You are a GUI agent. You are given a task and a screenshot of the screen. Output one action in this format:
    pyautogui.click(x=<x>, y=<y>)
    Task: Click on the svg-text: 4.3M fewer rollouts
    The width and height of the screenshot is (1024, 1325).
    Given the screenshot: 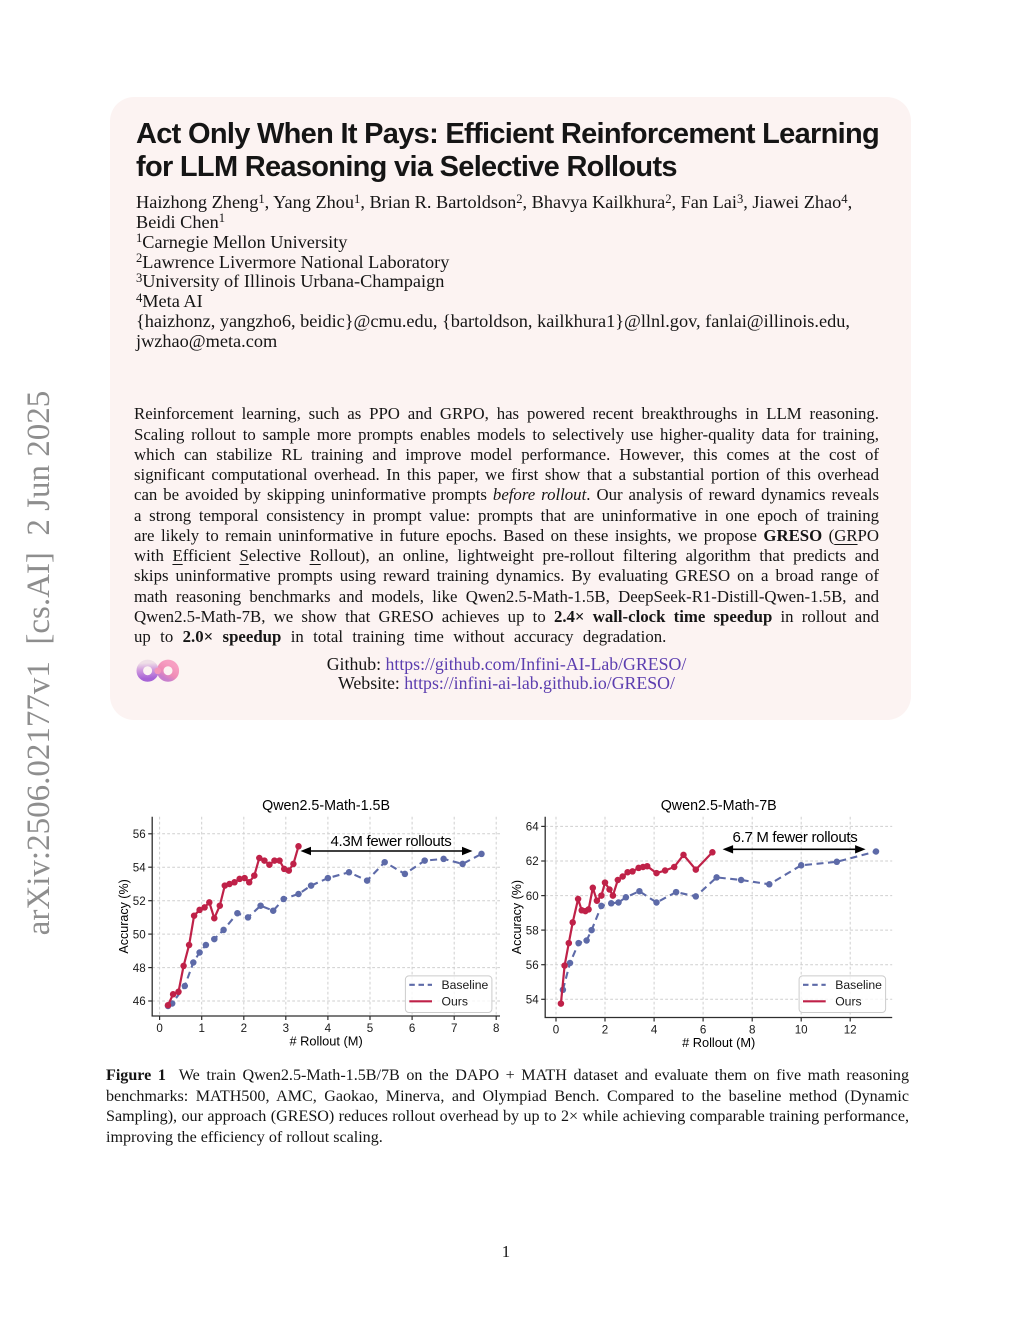 What is the action you would take?
    pyautogui.click(x=390, y=841)
    